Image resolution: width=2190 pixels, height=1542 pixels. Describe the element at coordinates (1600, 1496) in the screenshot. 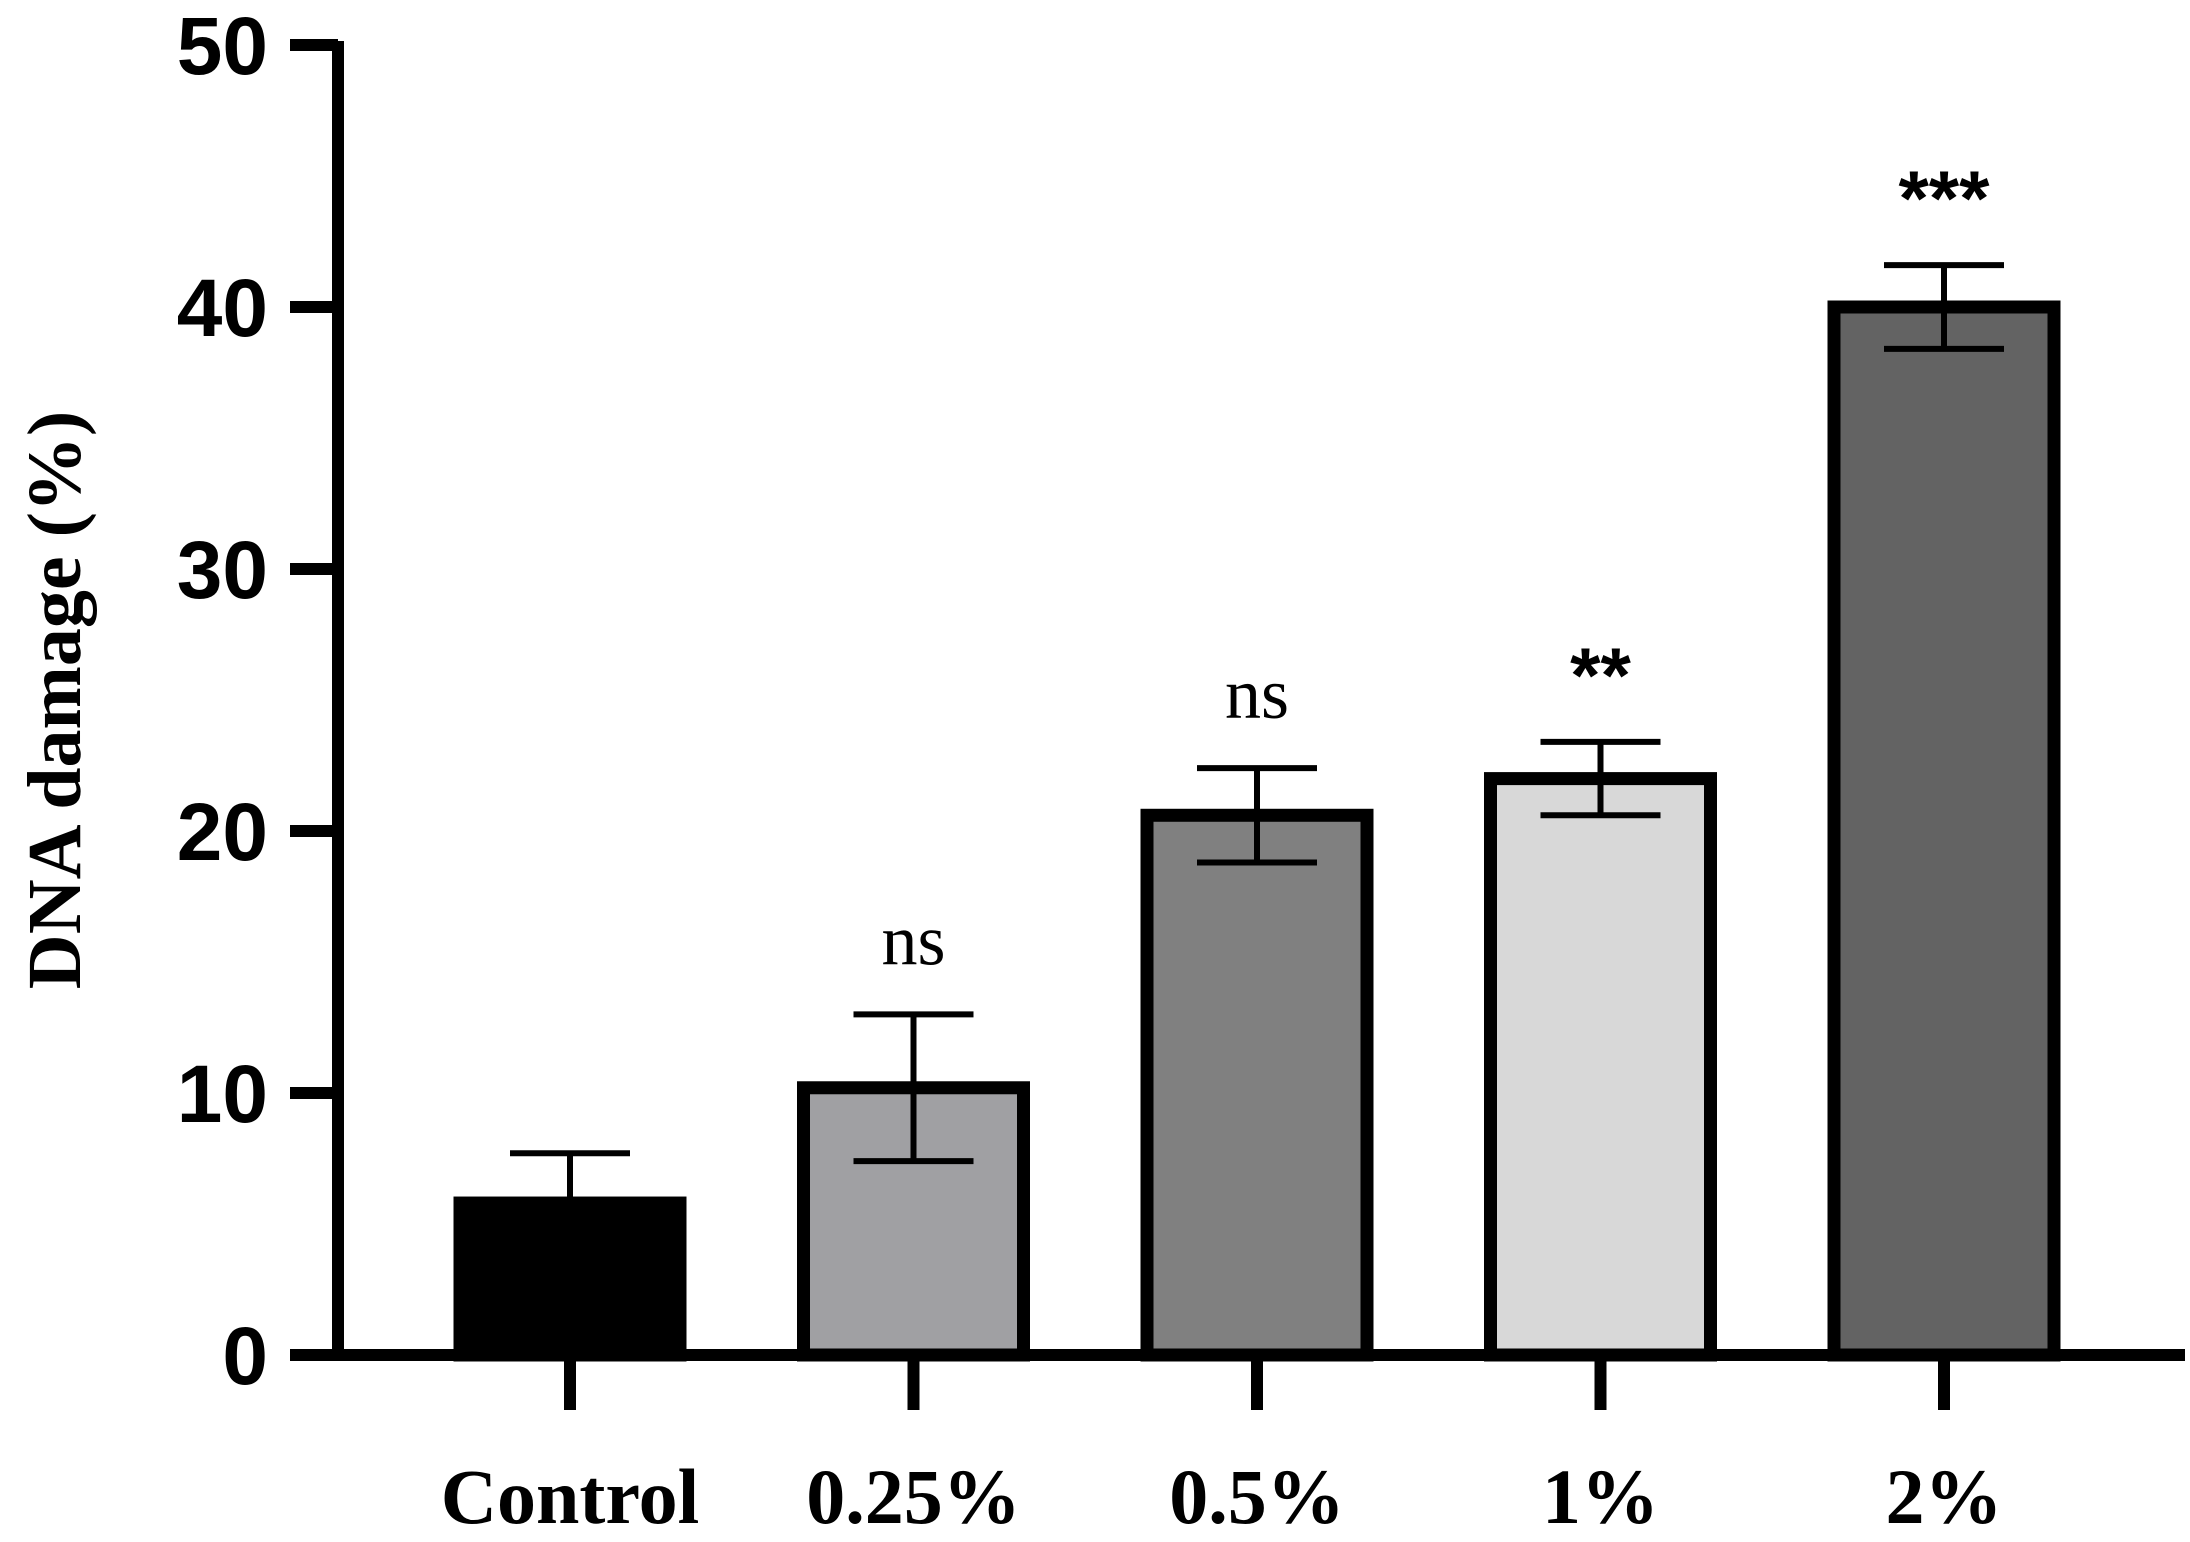

I see `x-tick-label-1%: 1%` at that location.